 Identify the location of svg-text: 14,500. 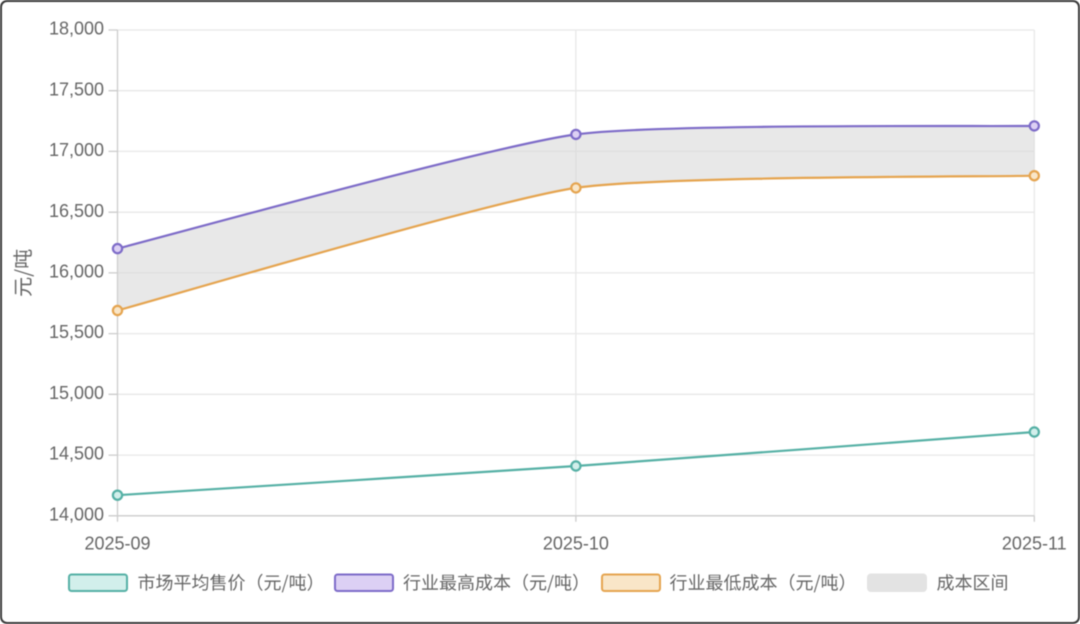
(76, 454).